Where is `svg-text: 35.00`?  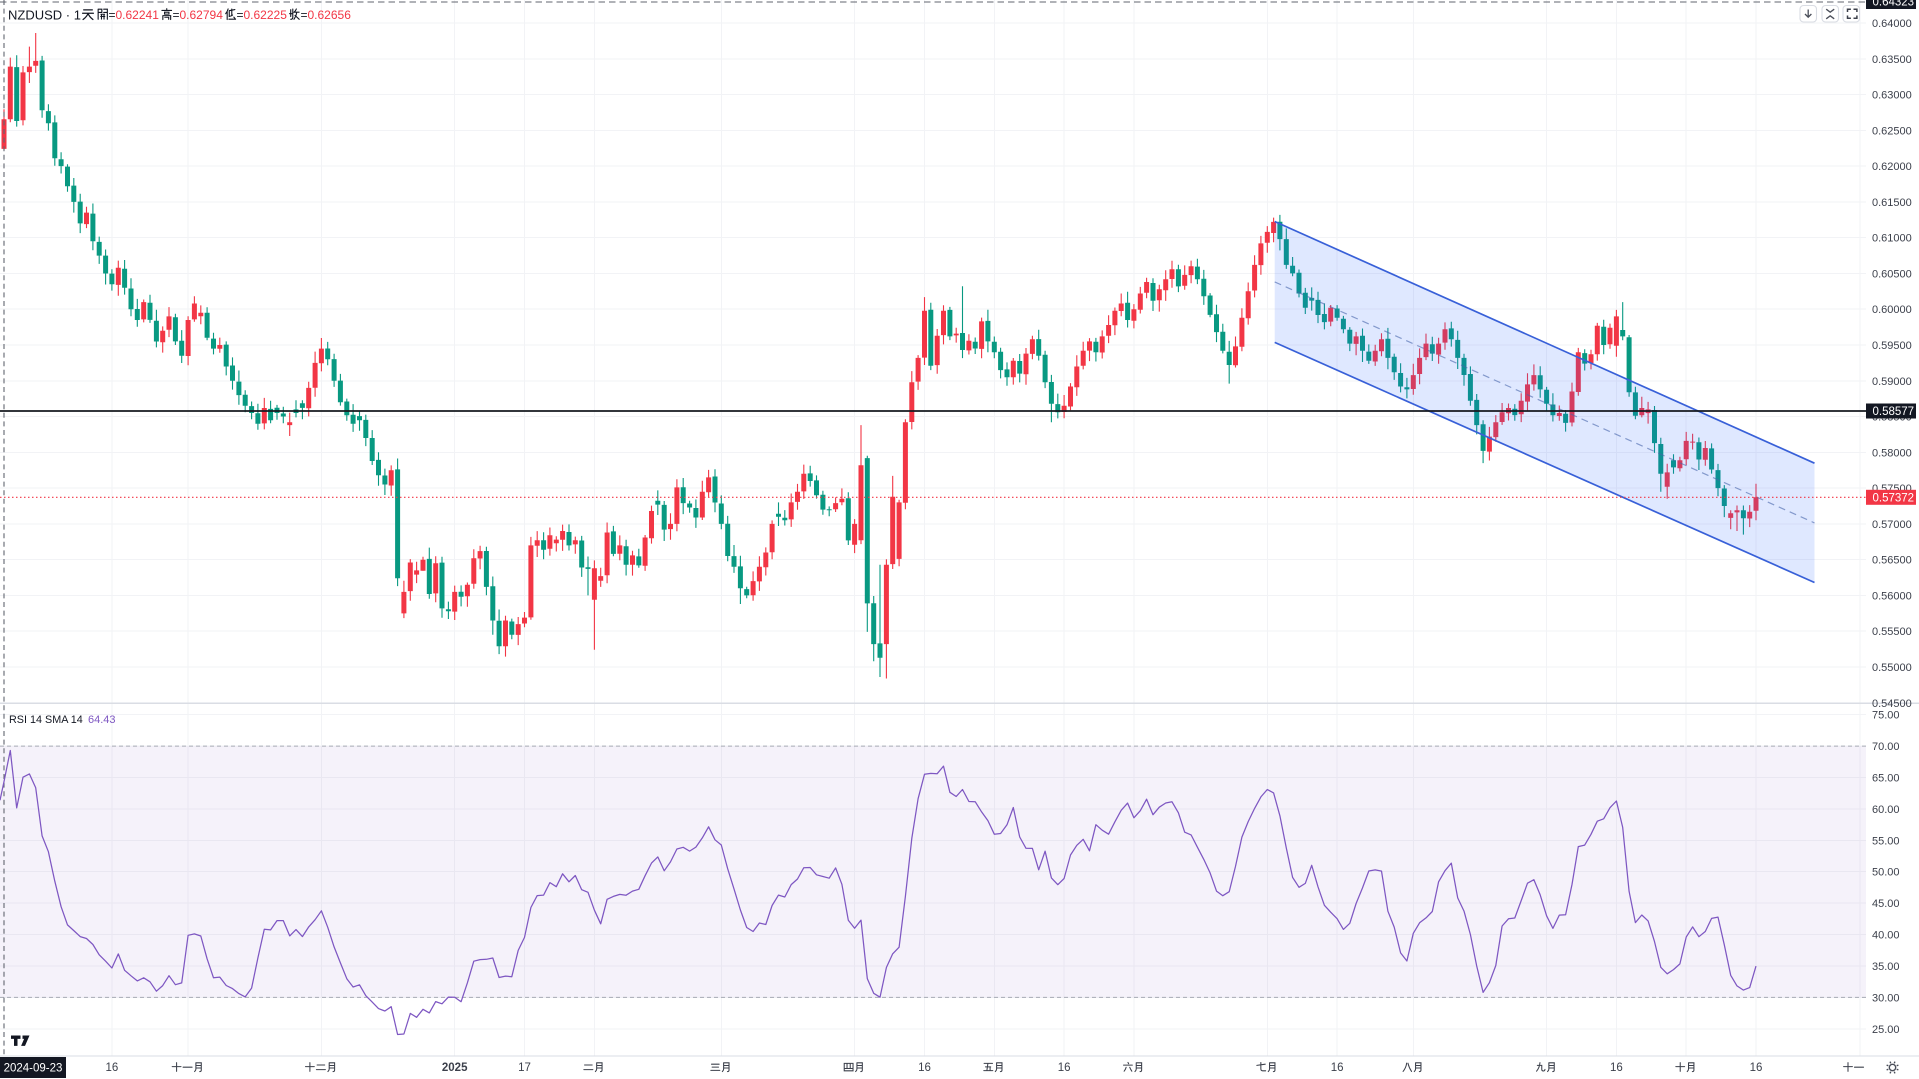 svg-text: 35.00 is located at coordinates (1886, 967).